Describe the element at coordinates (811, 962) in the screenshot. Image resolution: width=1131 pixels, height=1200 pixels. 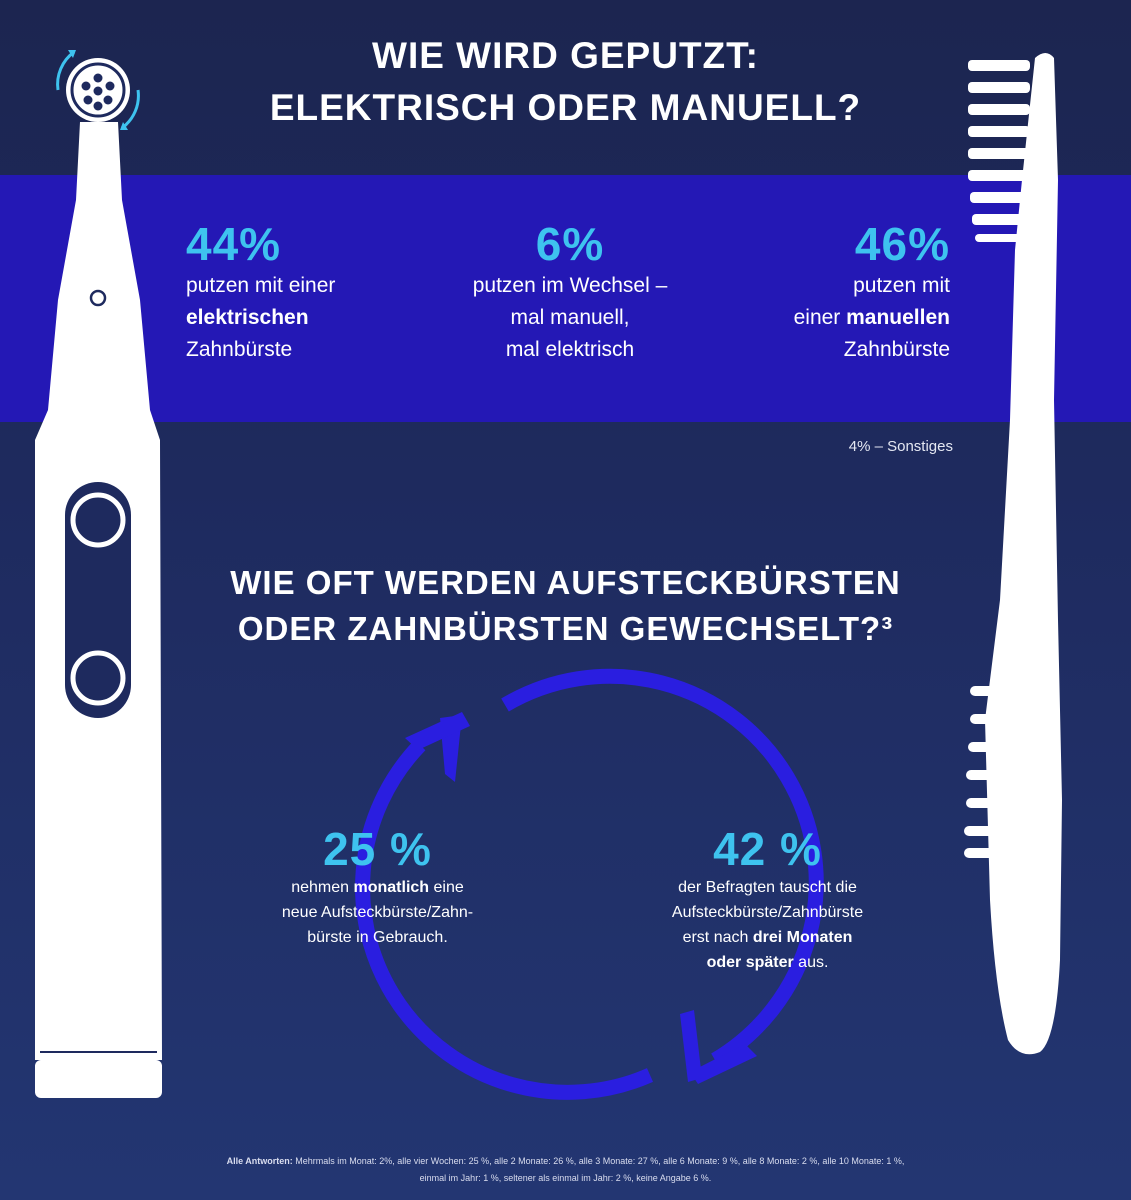
I see `cycle-three-months-line4-post: aus.` at that location.